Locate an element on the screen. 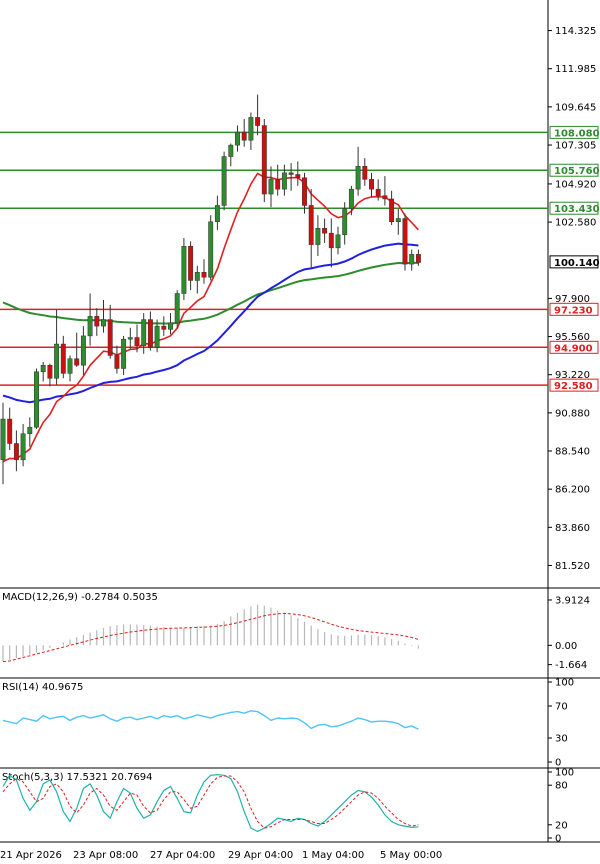 Image resolution: width=600 pixels, height=864 pixels. indicator-tick-label: 80 is located at coordinates (561, 786).